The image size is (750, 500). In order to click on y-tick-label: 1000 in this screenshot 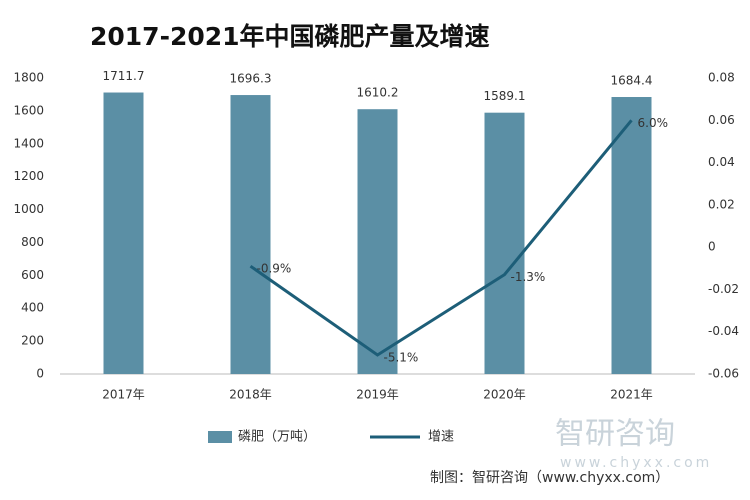, I will do `click(28, 209)`.